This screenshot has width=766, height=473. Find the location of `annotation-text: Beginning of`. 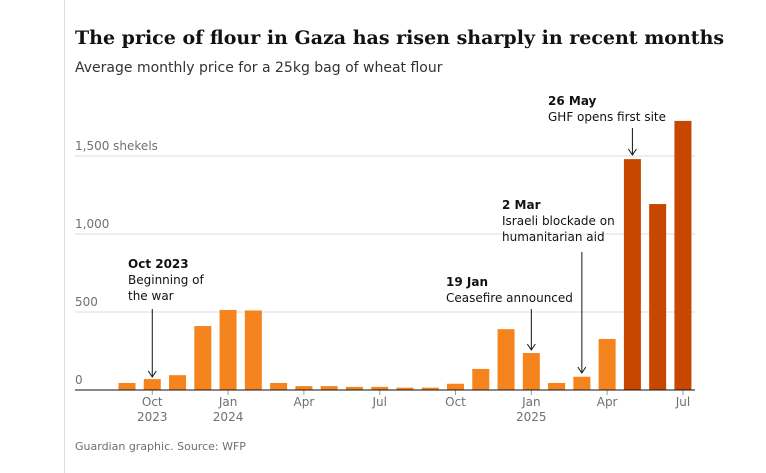

annotation-text: Beginning of is located at coordinates (166, 280).